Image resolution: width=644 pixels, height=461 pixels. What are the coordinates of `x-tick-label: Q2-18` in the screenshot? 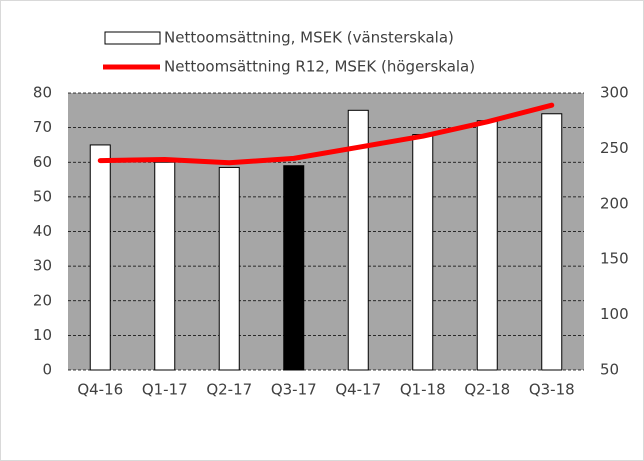 It's located at (487, 390).